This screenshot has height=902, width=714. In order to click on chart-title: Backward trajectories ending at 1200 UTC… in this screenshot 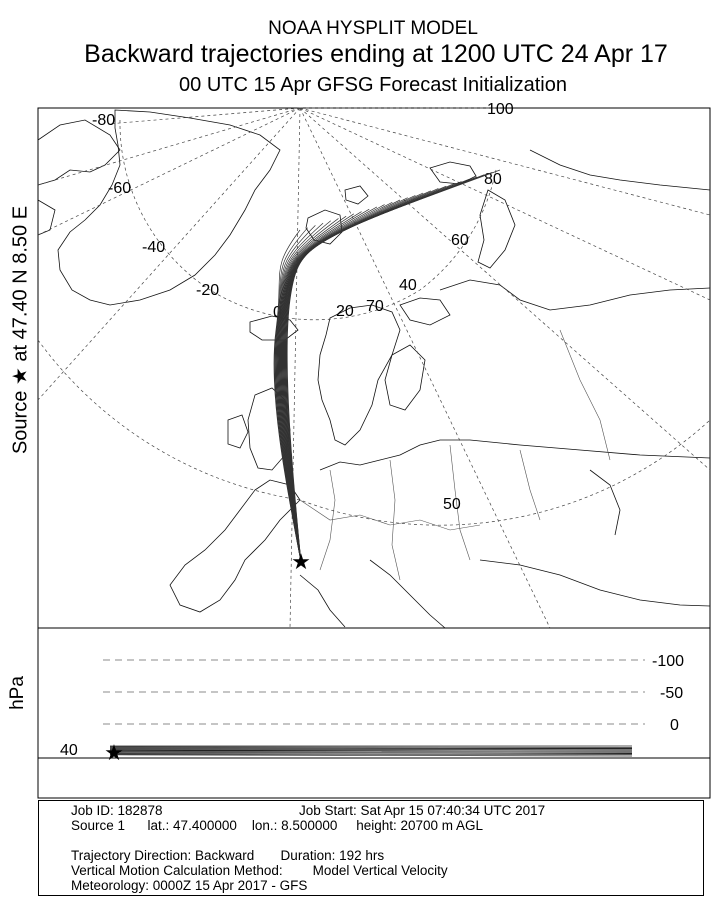, I will do `click(376, 54)`.